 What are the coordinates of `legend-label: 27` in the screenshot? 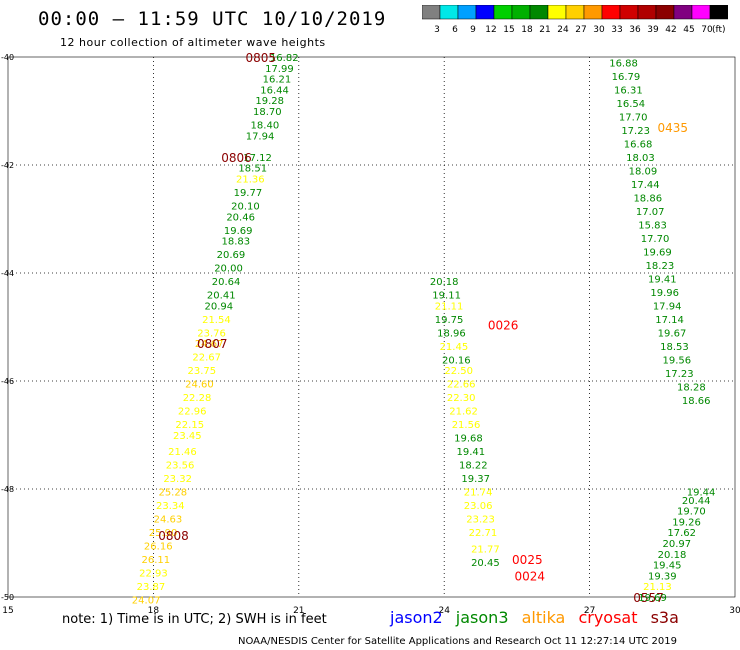 It's located at (580, 30).